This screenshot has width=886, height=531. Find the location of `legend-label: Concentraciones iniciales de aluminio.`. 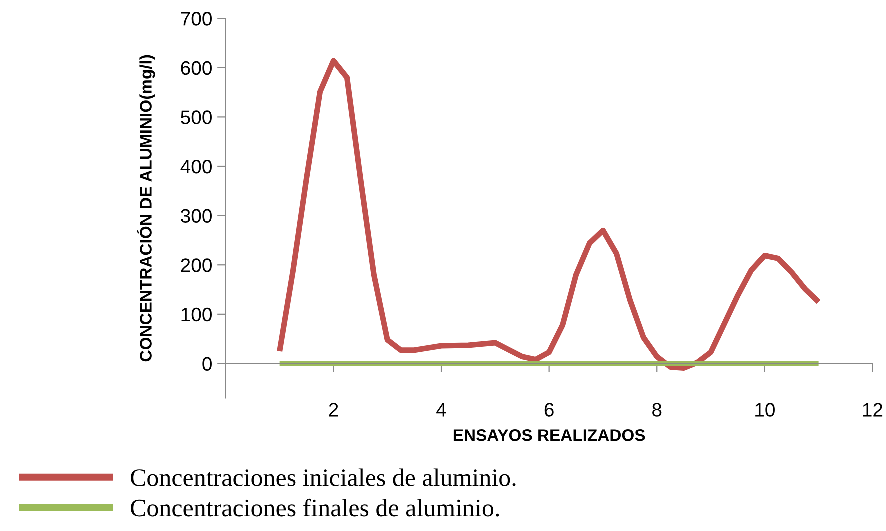

legend-label: Concentraciones iniciales de aluminio. is located at coordinates (323, 477).